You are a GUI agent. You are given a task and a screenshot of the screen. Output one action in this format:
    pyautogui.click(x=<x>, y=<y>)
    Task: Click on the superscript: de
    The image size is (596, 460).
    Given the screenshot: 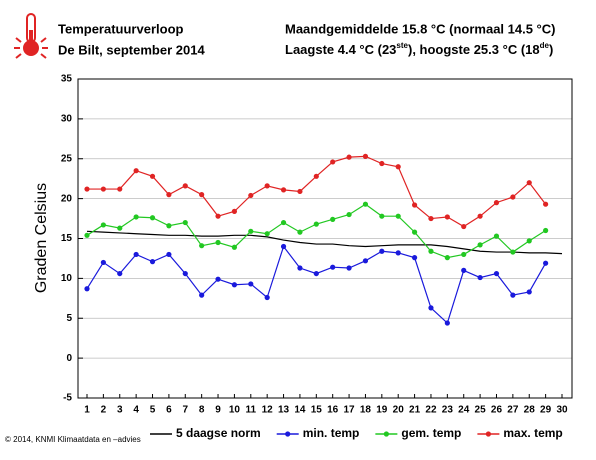 What is the action you would take?
    pyautogui.click(x=545, y=45)
    